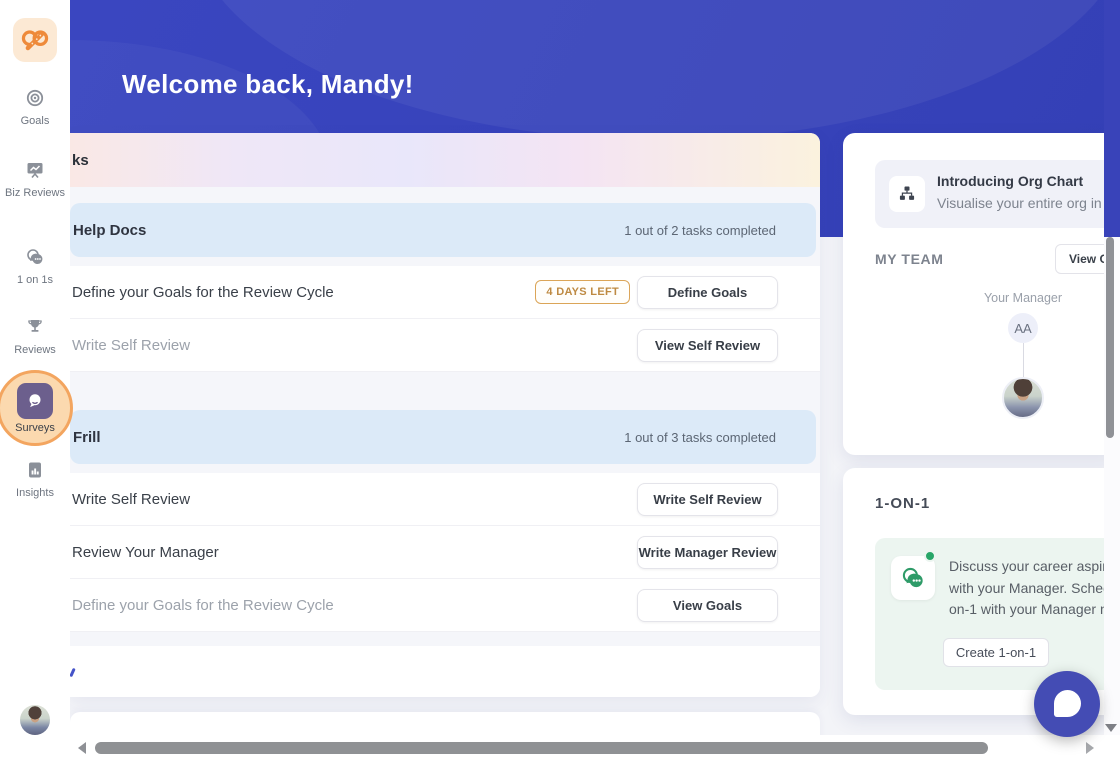 Image resolution: width=1120 pixels, height=757 pixels. What do you see at coordinates (35, 280) in the screenshot?
I see `sidebar-item-label: 1 on 1s` at bounding box center [35, 280].